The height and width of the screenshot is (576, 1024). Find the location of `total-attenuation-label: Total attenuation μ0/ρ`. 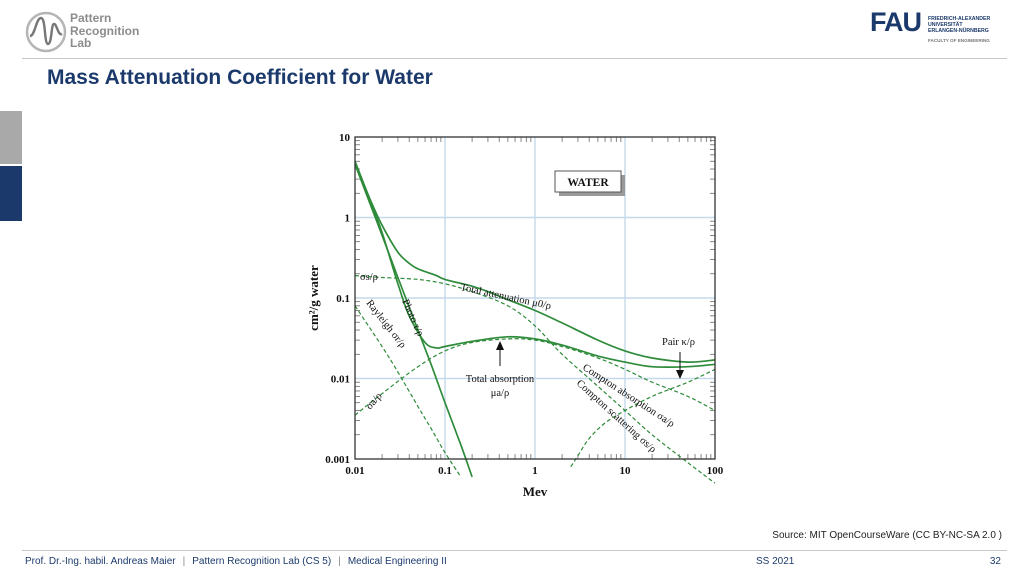

total-attenuation-label: Total attenuation μ0/ρ is located at coordinates (505, 297).